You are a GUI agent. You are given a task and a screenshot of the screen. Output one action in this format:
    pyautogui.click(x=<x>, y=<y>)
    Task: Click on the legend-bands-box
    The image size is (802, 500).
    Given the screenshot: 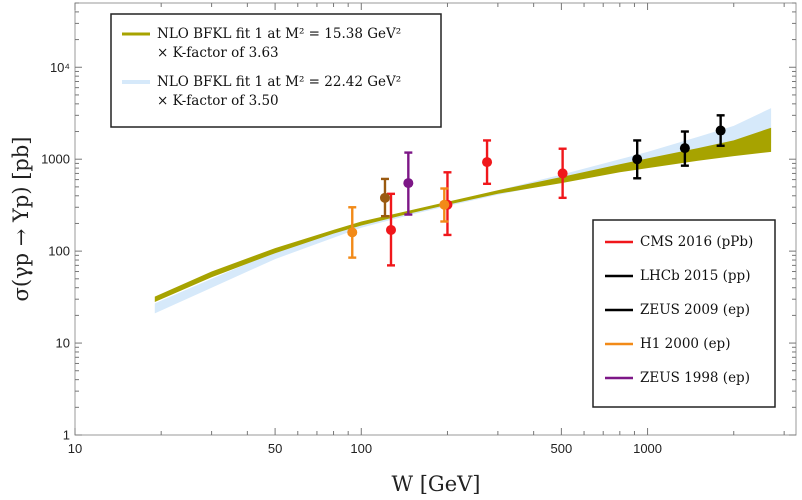 What is the action you would take?
    pyautogui.click(x=276, y=70)
    